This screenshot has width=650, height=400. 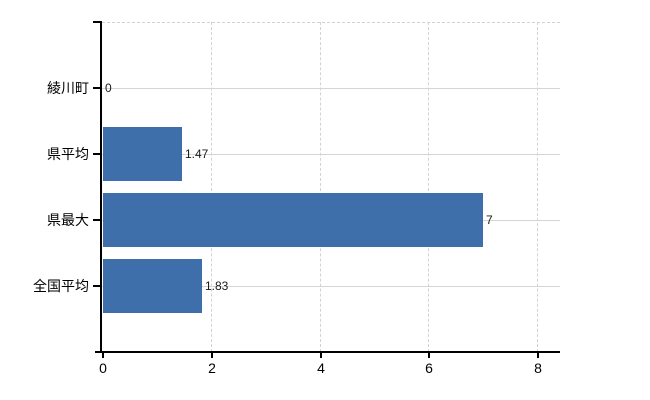 What do you see at coordinates (197, 154) in the screenshot?
I see `bar-value-label: 1.47` at bounding box center [197, 154].